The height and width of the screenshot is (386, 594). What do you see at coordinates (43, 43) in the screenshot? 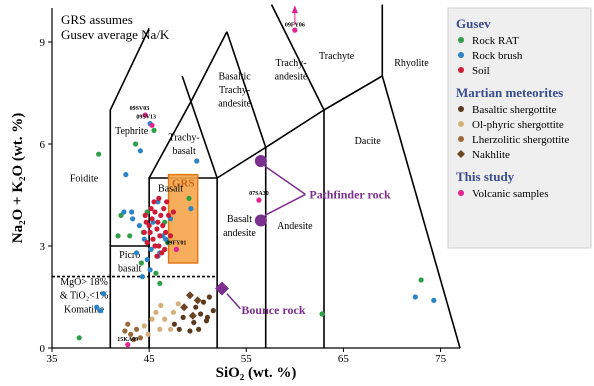
I see `y-tick-label: 9` at bounding box center [43, 43].